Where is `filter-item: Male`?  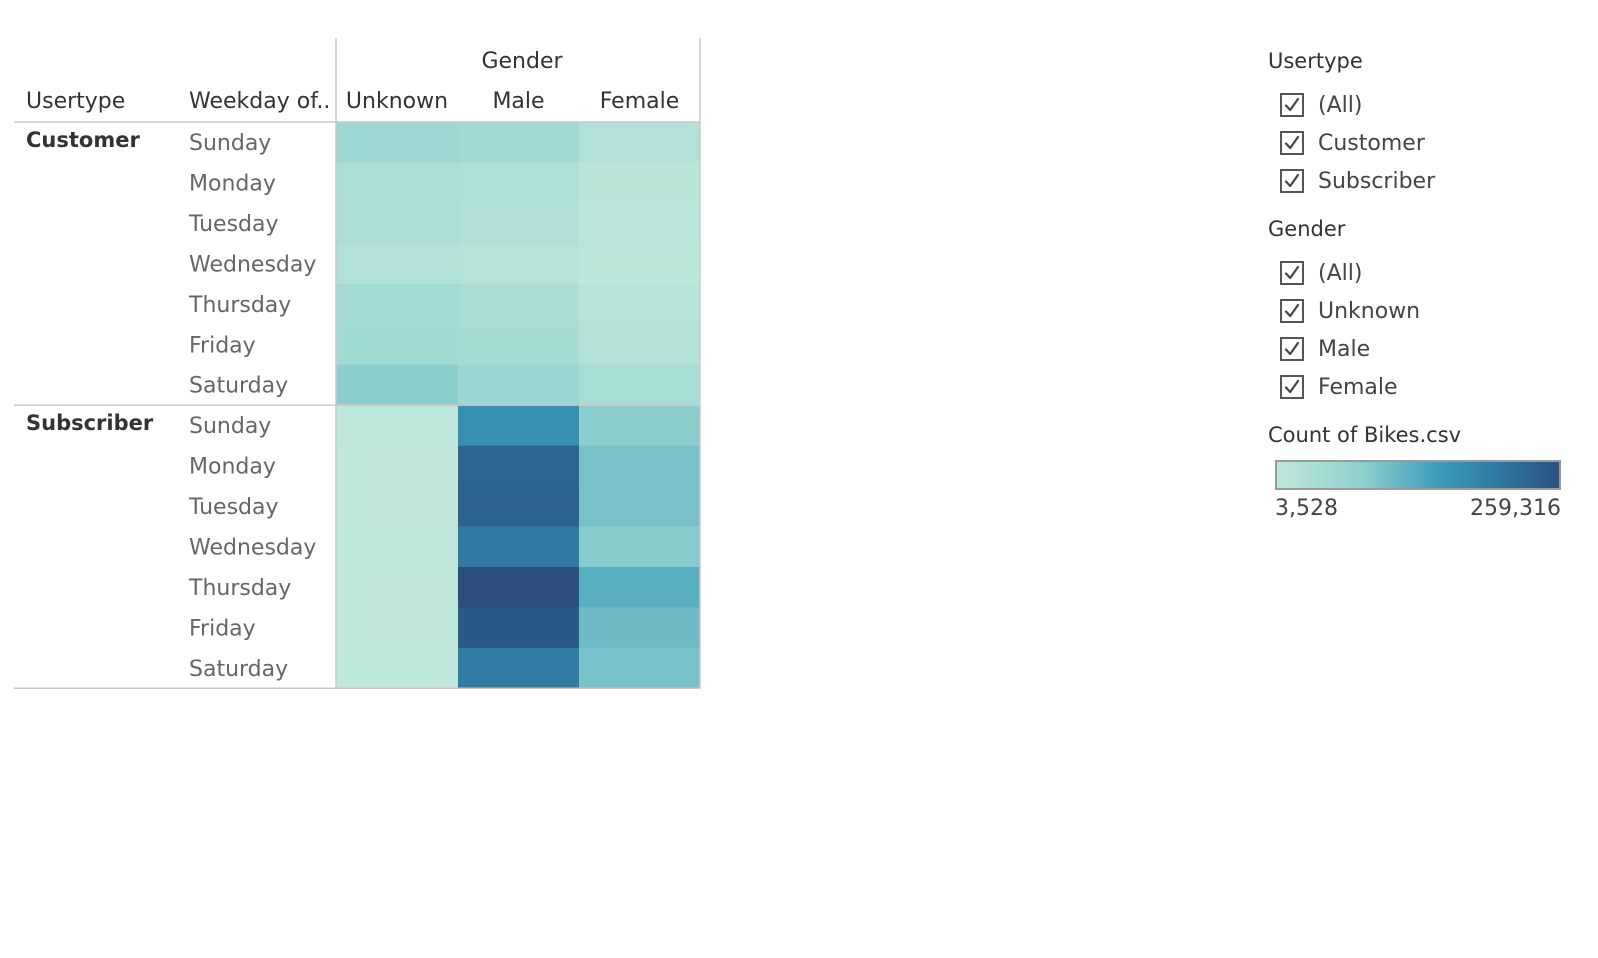 filter-item: Male is located at coordinates (1428, 349).